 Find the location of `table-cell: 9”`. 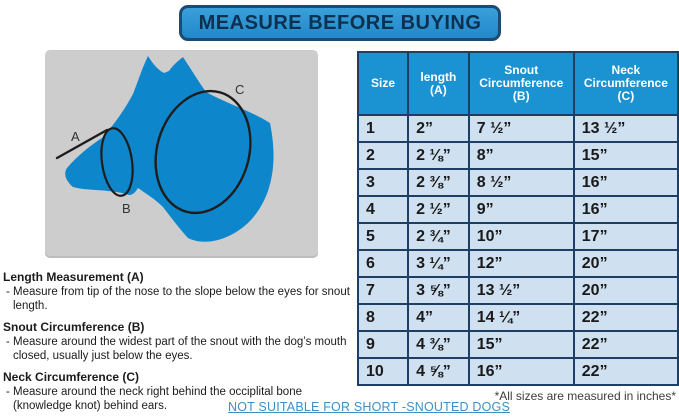

table-cell: 9” is located at coordinates (521, 209).